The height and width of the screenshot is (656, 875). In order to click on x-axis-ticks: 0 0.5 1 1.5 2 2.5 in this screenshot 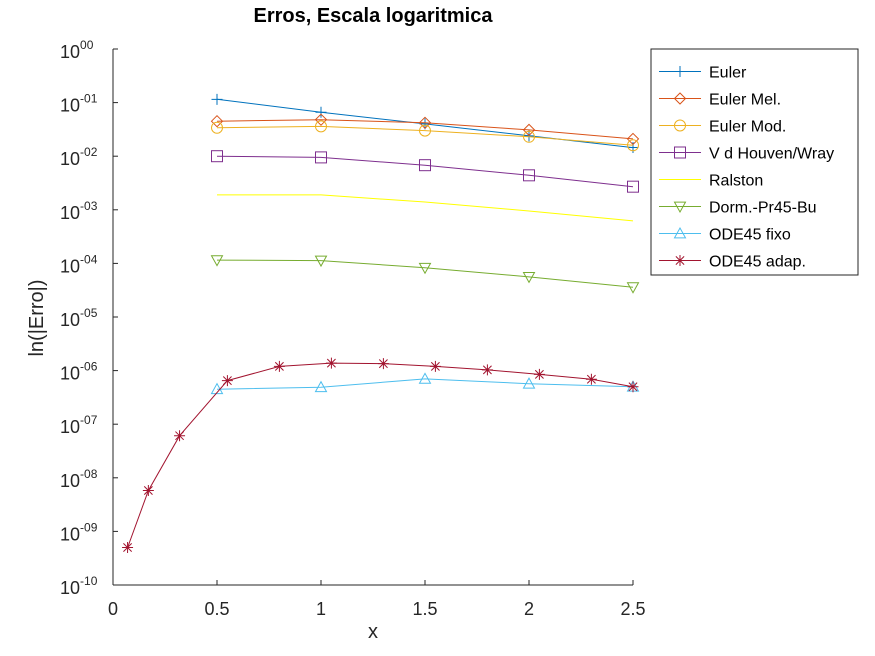, I will do `click(377, 599)`.